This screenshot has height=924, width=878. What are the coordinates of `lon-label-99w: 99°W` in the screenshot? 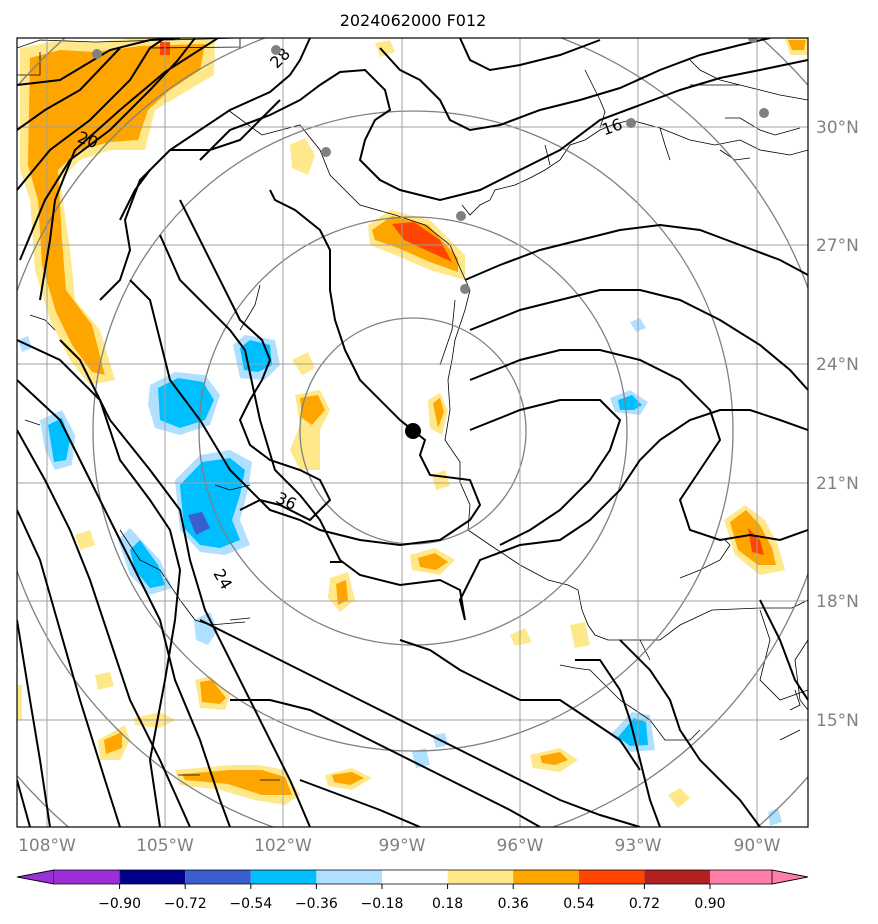 It's located at (402, 846).